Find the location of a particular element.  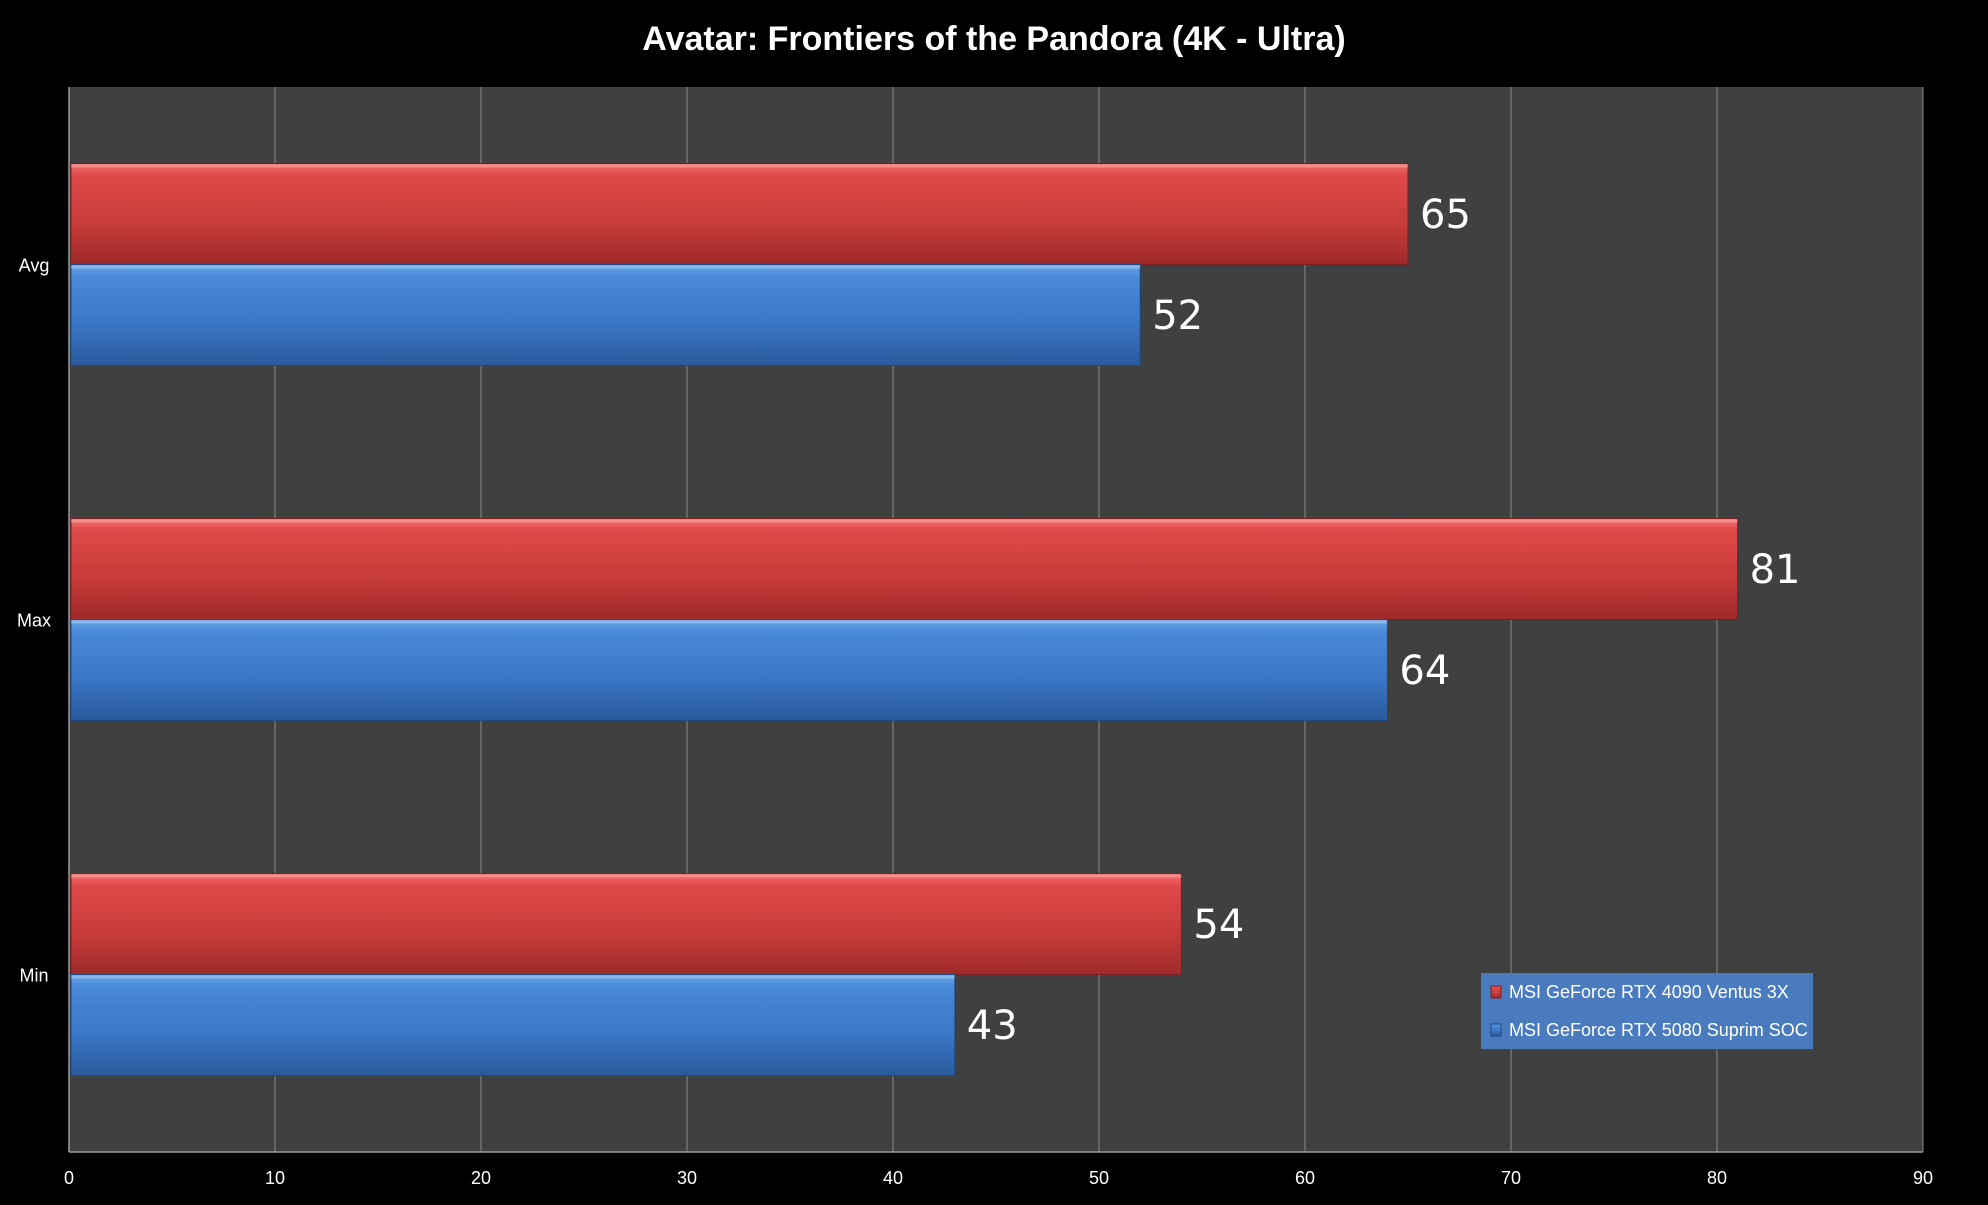

data-label: 43 is located at coordinates (992, 1026).